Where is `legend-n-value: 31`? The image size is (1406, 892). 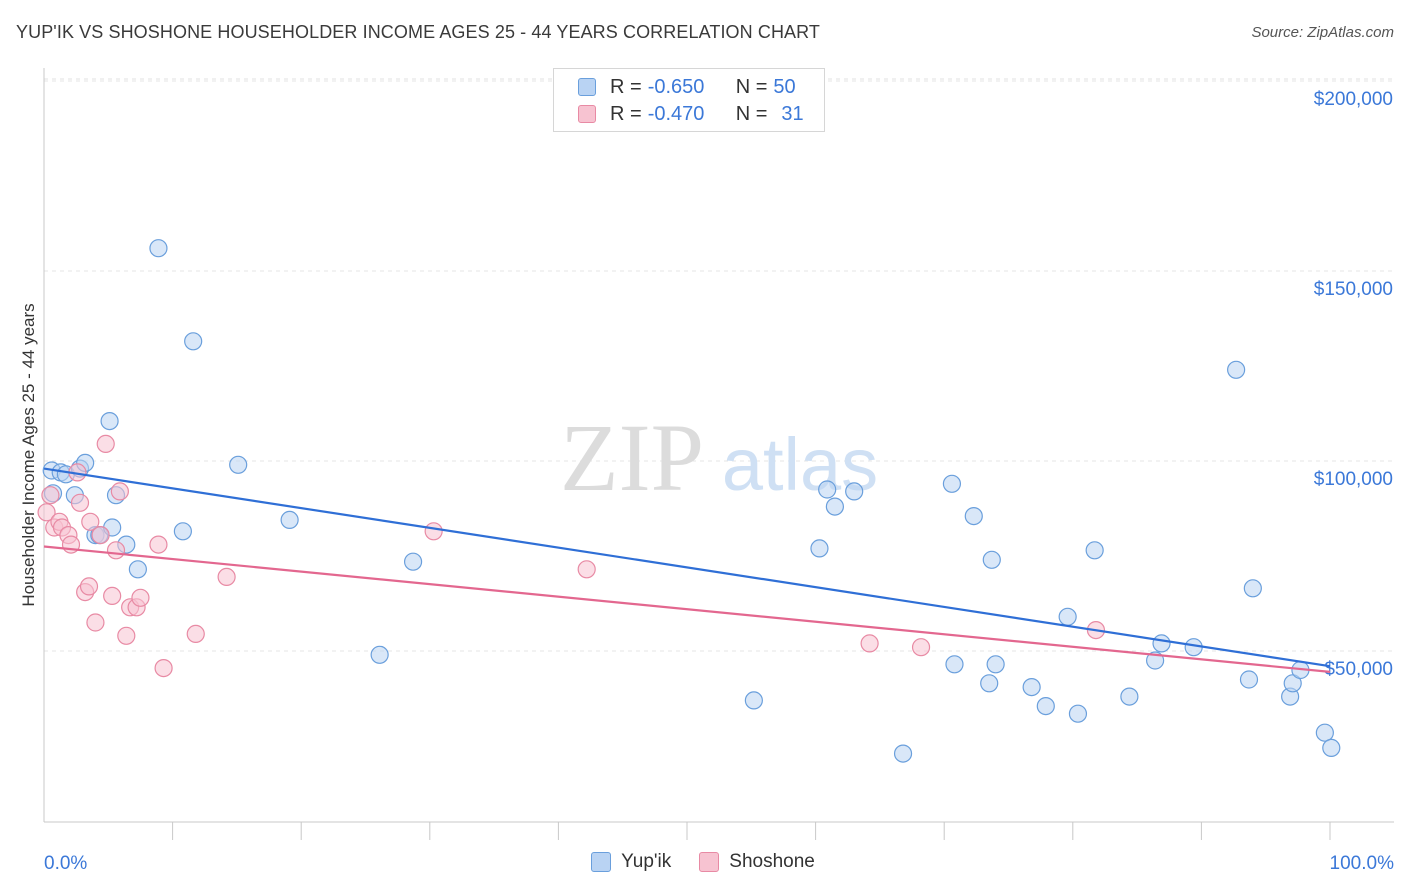
legend-n-value: 31 is located at coordinates (792, 113).